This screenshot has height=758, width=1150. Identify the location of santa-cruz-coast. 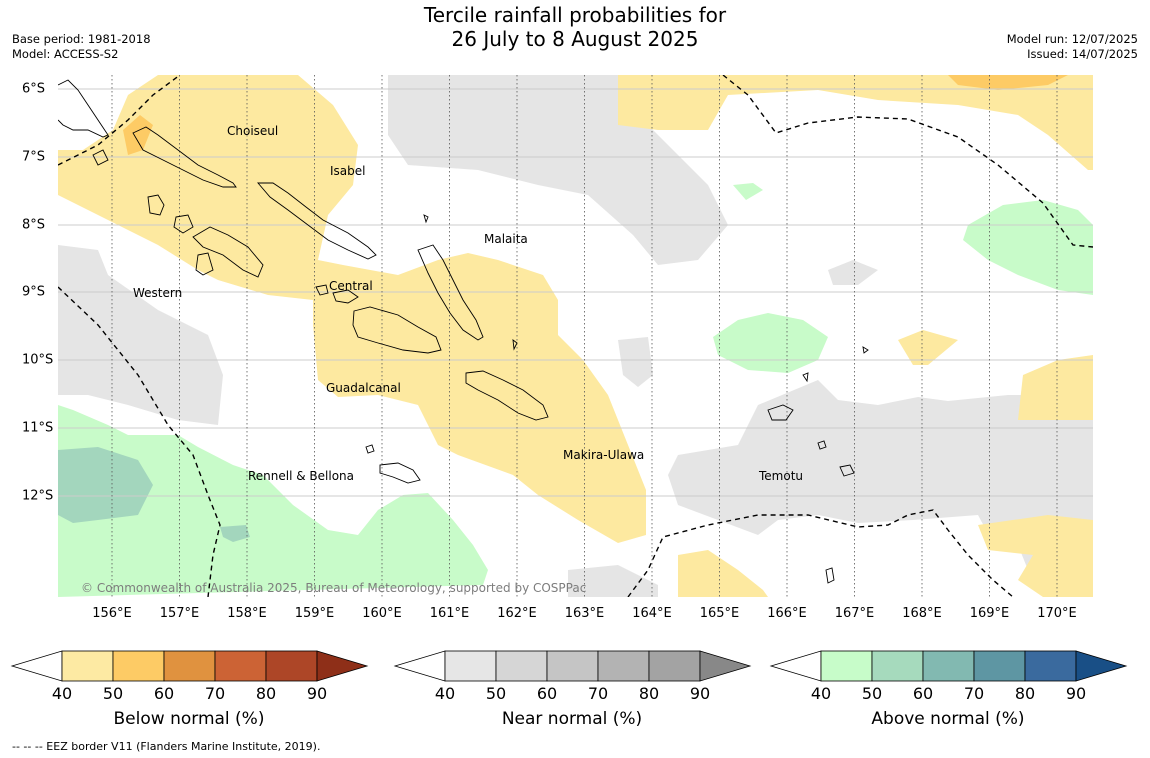
(780, 412).